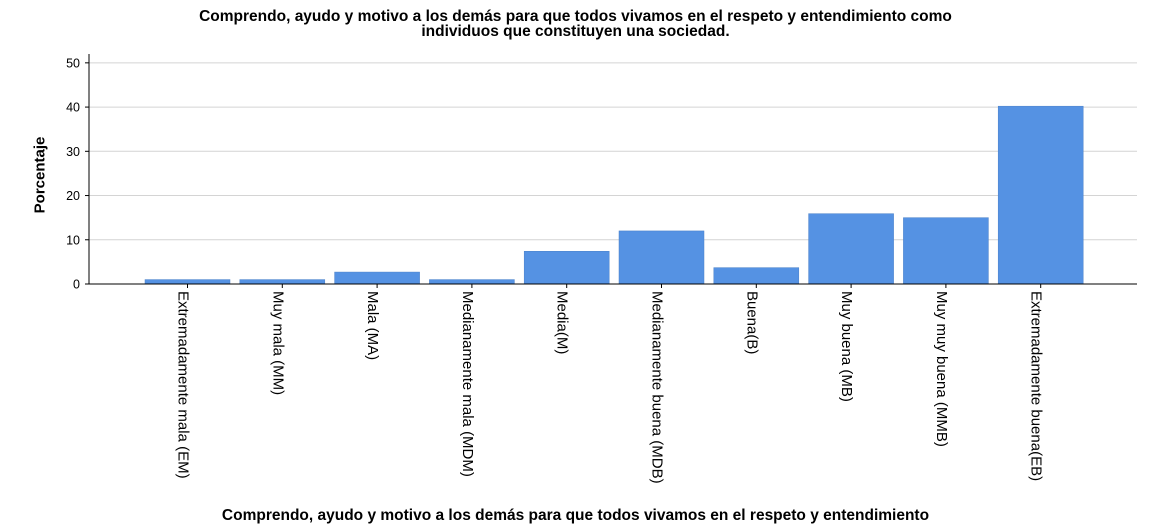 This screenshot has height=524, width=1151. I want to click on chart-title-line-2: individuos que constituyen una sociedad., so click(575, 31).